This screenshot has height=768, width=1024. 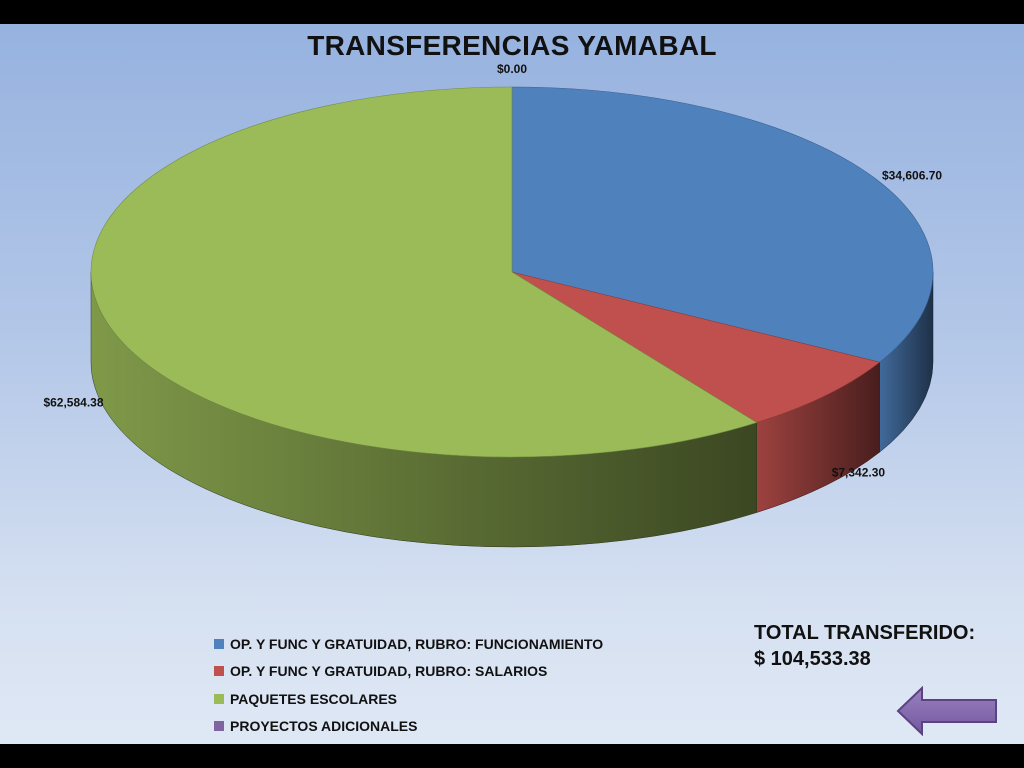 What do you see at coordinates (912, 175) in the screenshot?
I see `data-label-0: $34,606.70` at bounding box center [912, 175].